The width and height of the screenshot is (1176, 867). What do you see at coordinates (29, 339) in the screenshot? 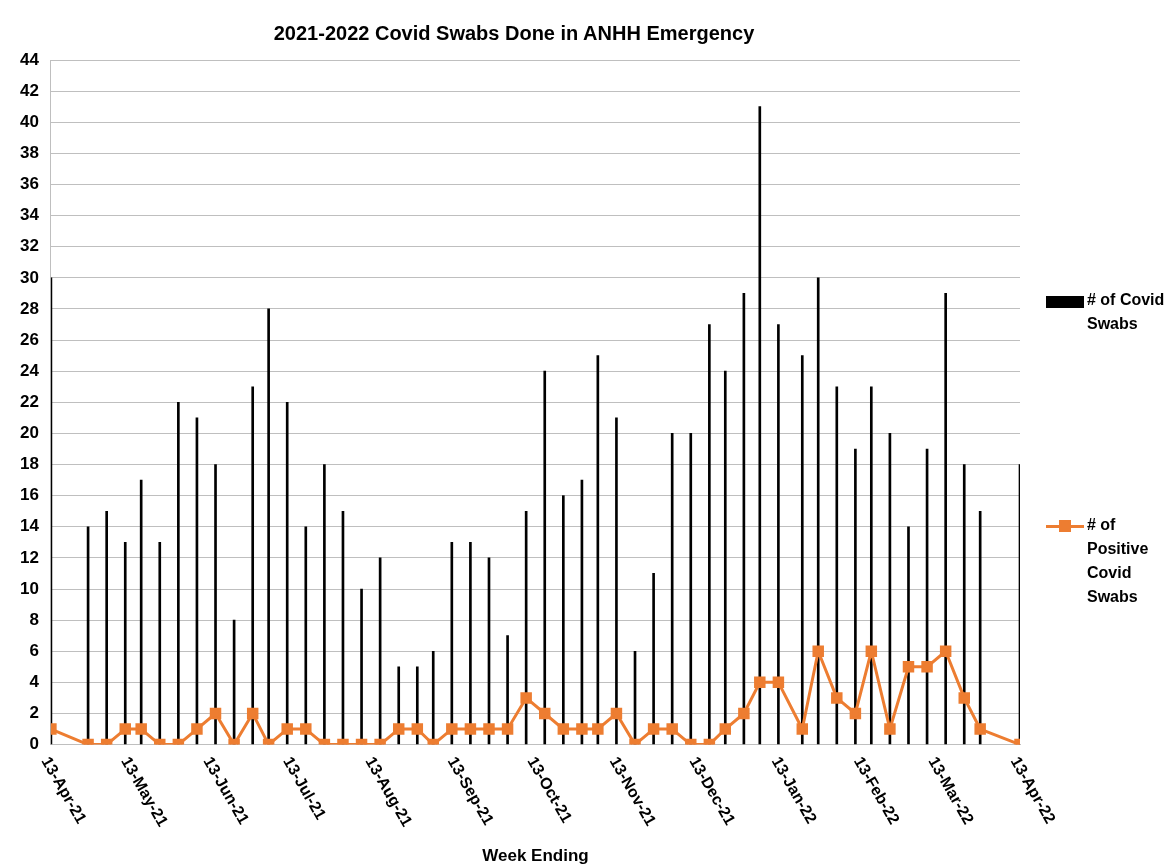
I see `y-tick-label: 26` at bounding box center [29, 339].